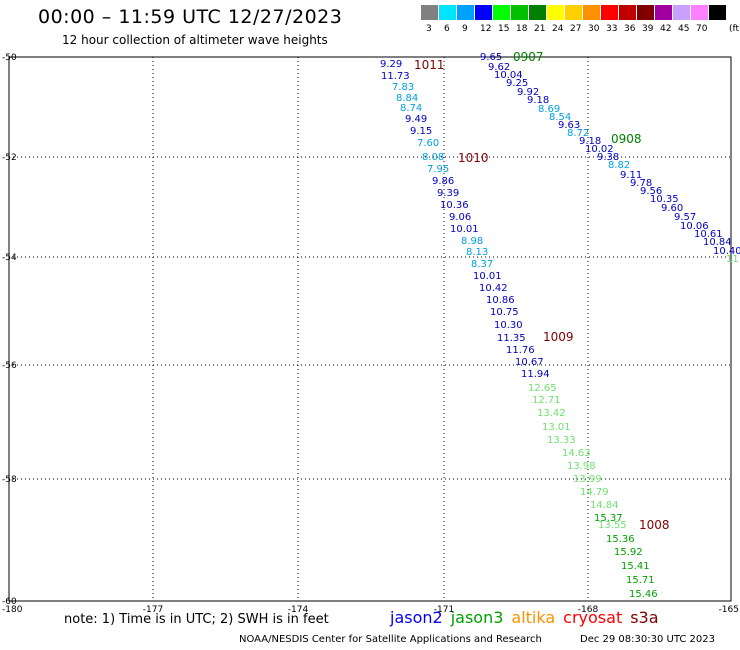  I want to click on wave-height-value: 15.36, so click(620, 539).